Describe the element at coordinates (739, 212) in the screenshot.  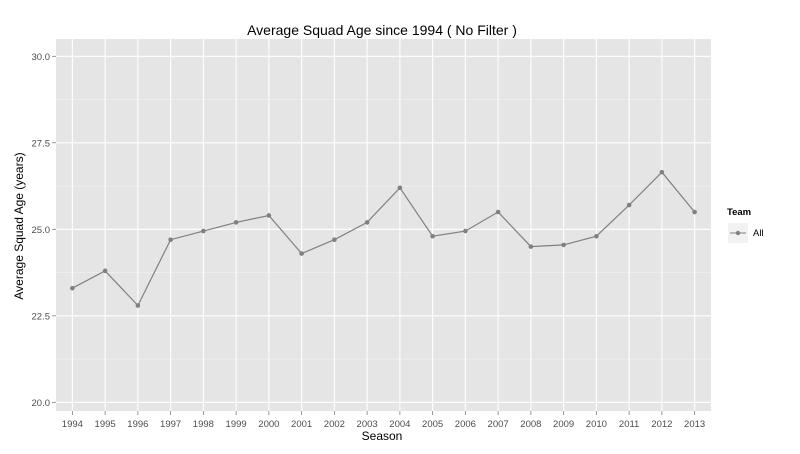
I see `legend-title: Team` at that location.